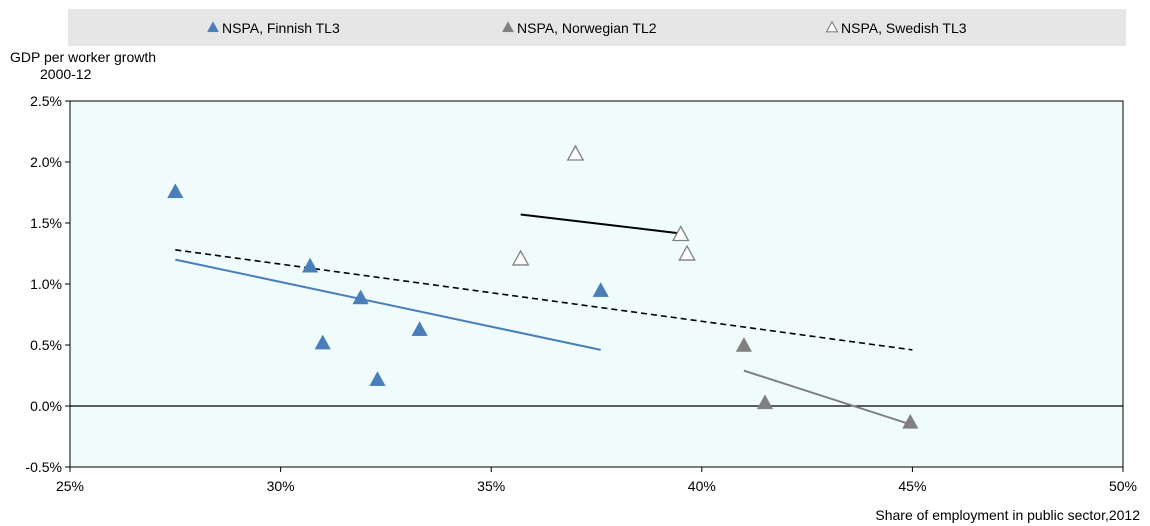 The image size is (1150, 526). I want to click on overall-trend-line, so click(544, 300).